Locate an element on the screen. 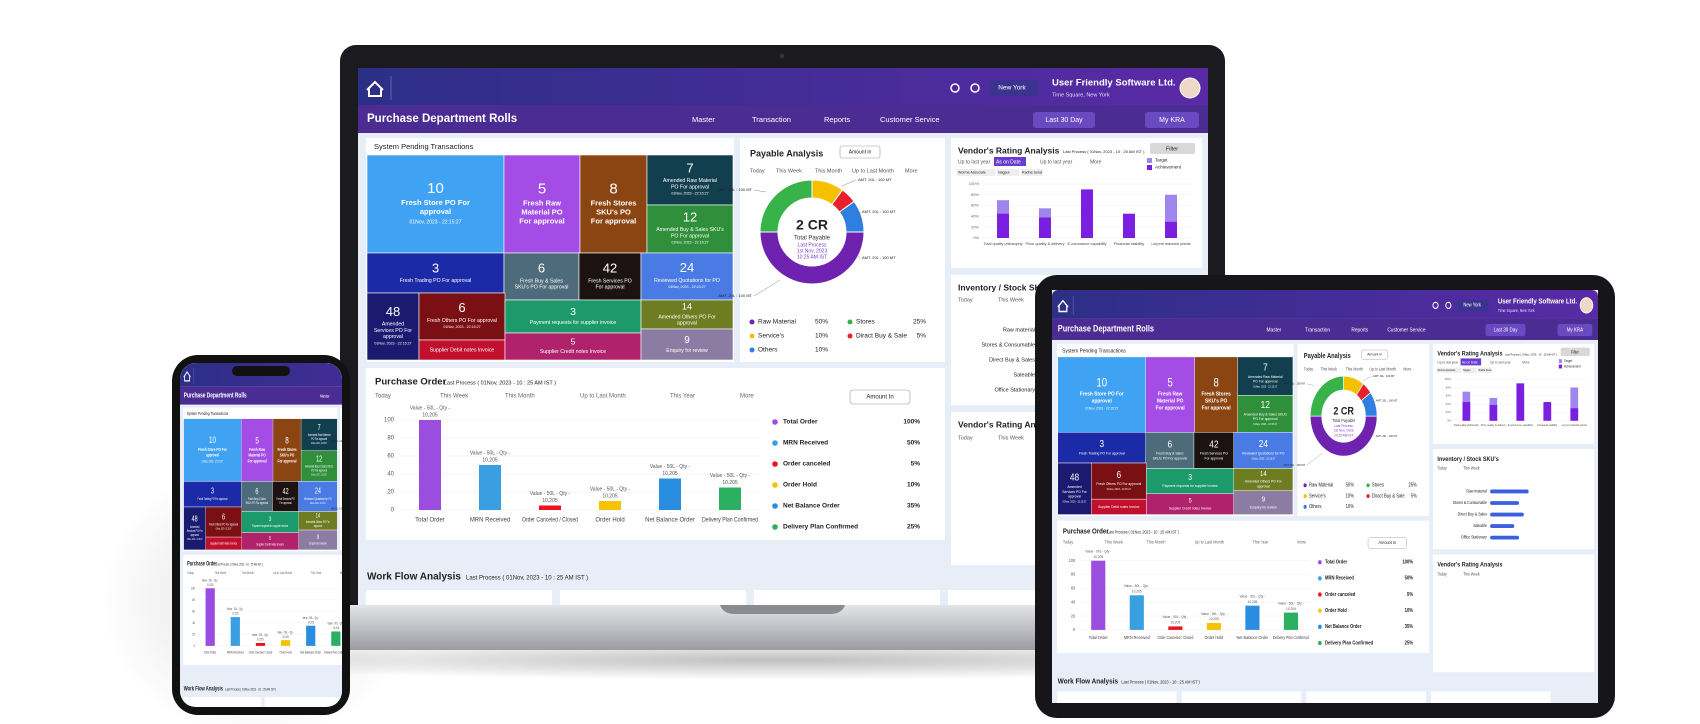  tile-count: 5 is located at coordinates (542, 188).